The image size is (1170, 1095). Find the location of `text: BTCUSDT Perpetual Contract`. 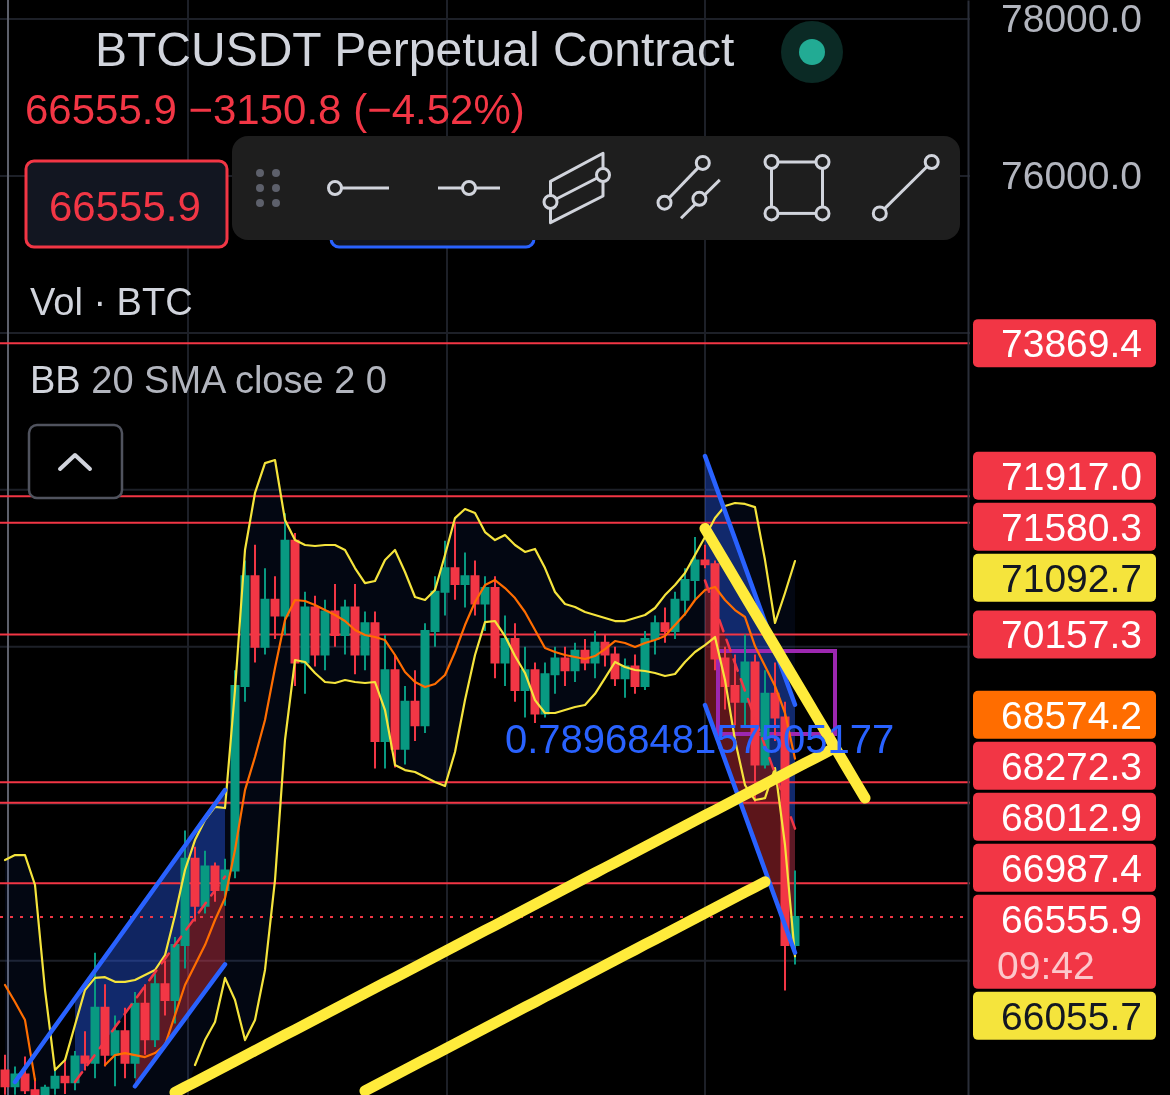

text: BTCUSDT Perpetual Contract is located at coordinates (415, 49).